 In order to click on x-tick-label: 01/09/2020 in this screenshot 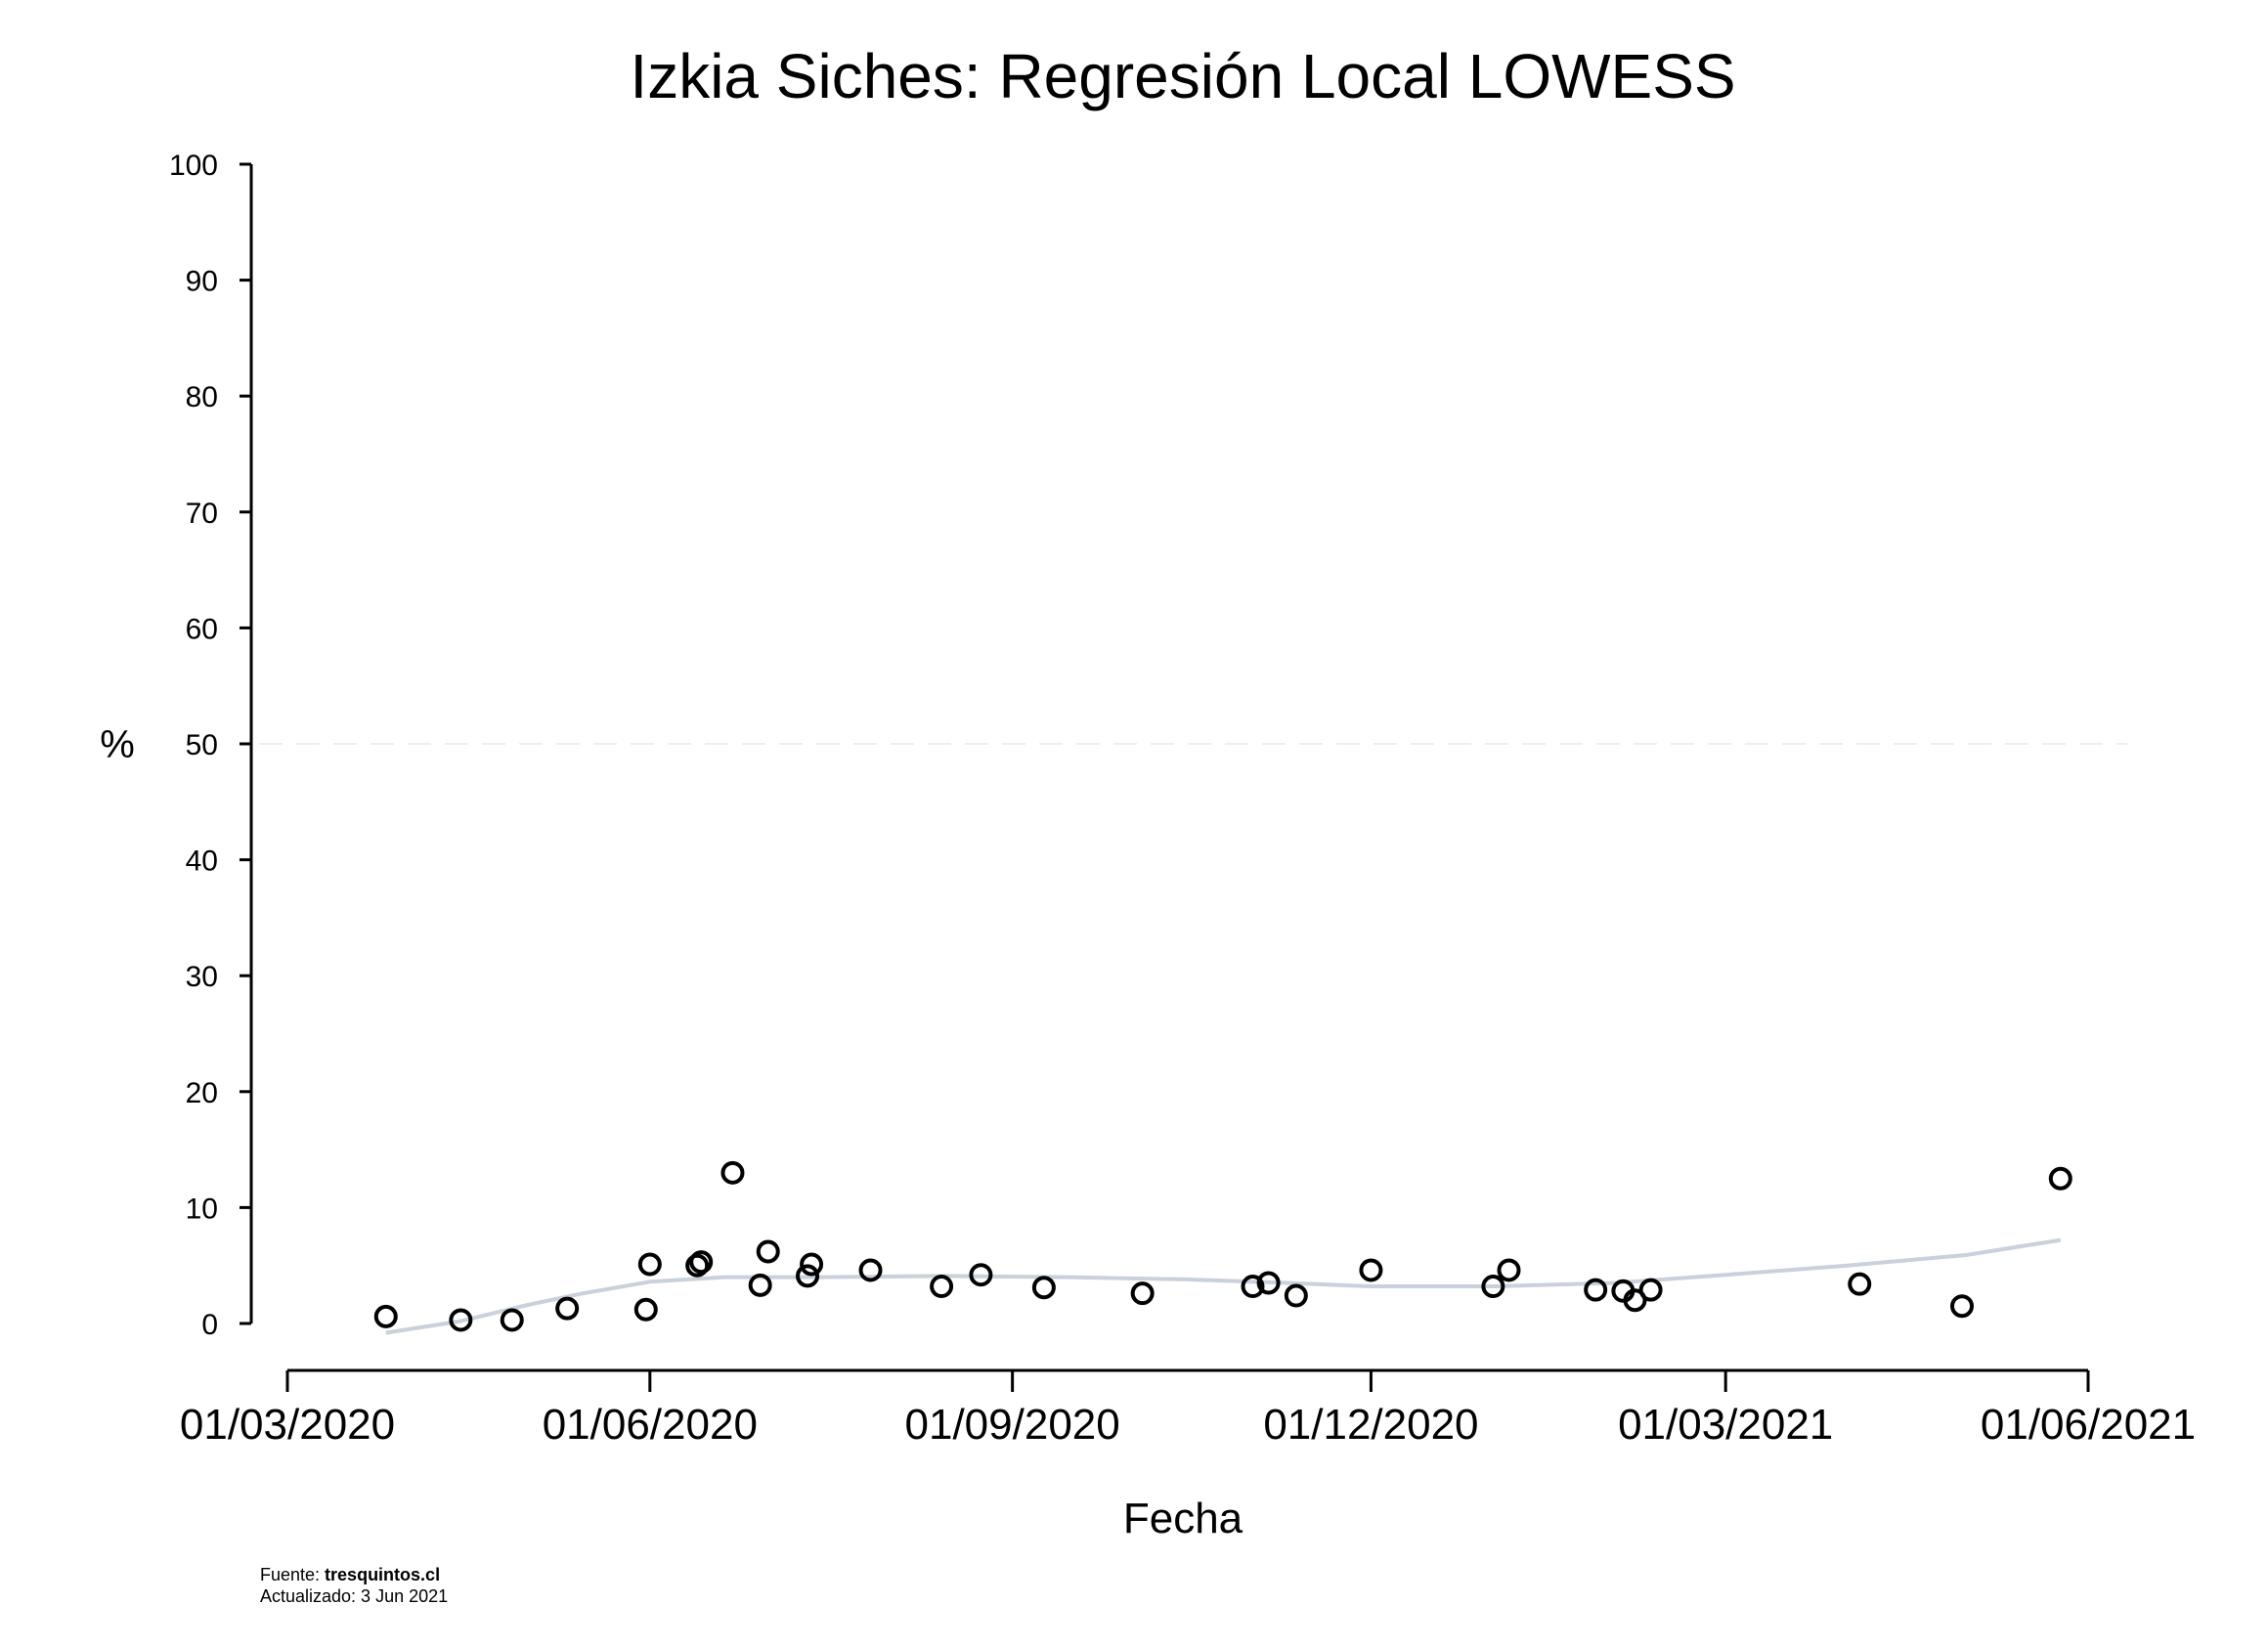, I will do `click(1012, 1425)`.